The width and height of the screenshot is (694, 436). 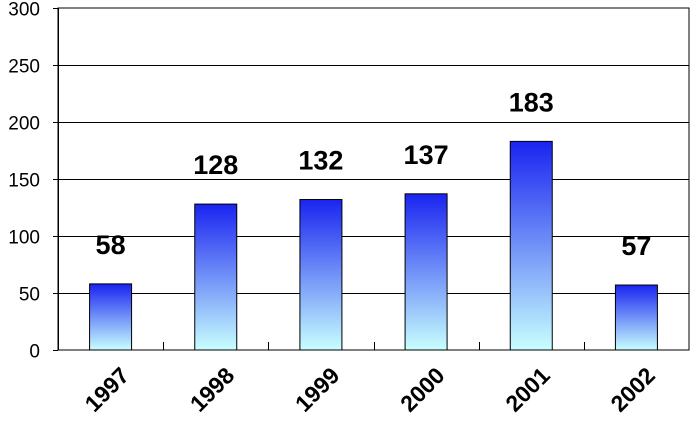 What do you see at coordinates (111, 245) in the screenshot?
I see `data-label: 58` at bounding box center [111, 245].